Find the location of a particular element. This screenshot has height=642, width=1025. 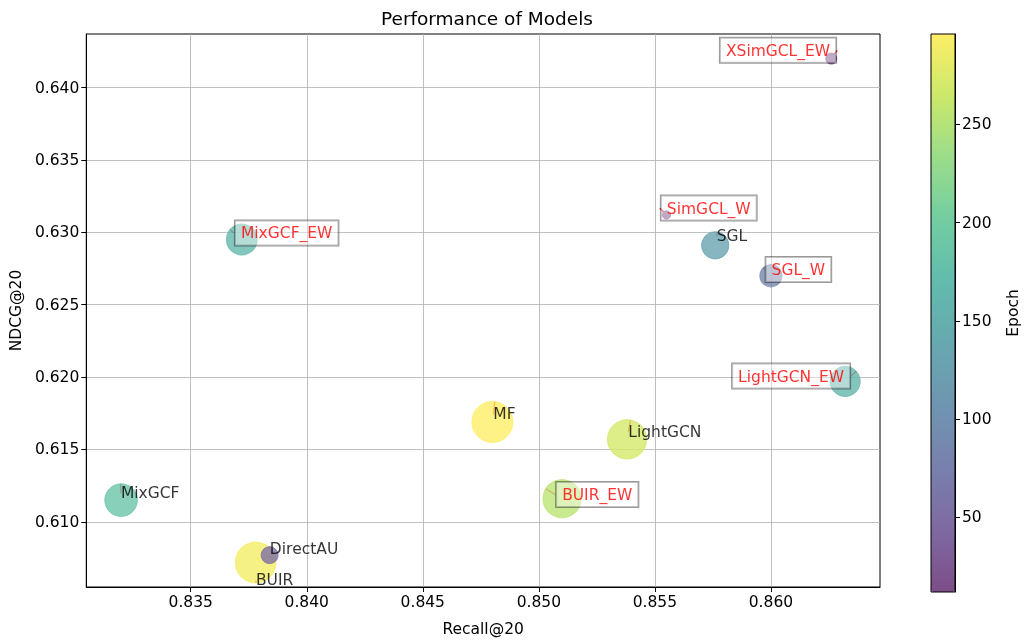

x-tick-label: 0.840 is located at coordinates (306, 602).